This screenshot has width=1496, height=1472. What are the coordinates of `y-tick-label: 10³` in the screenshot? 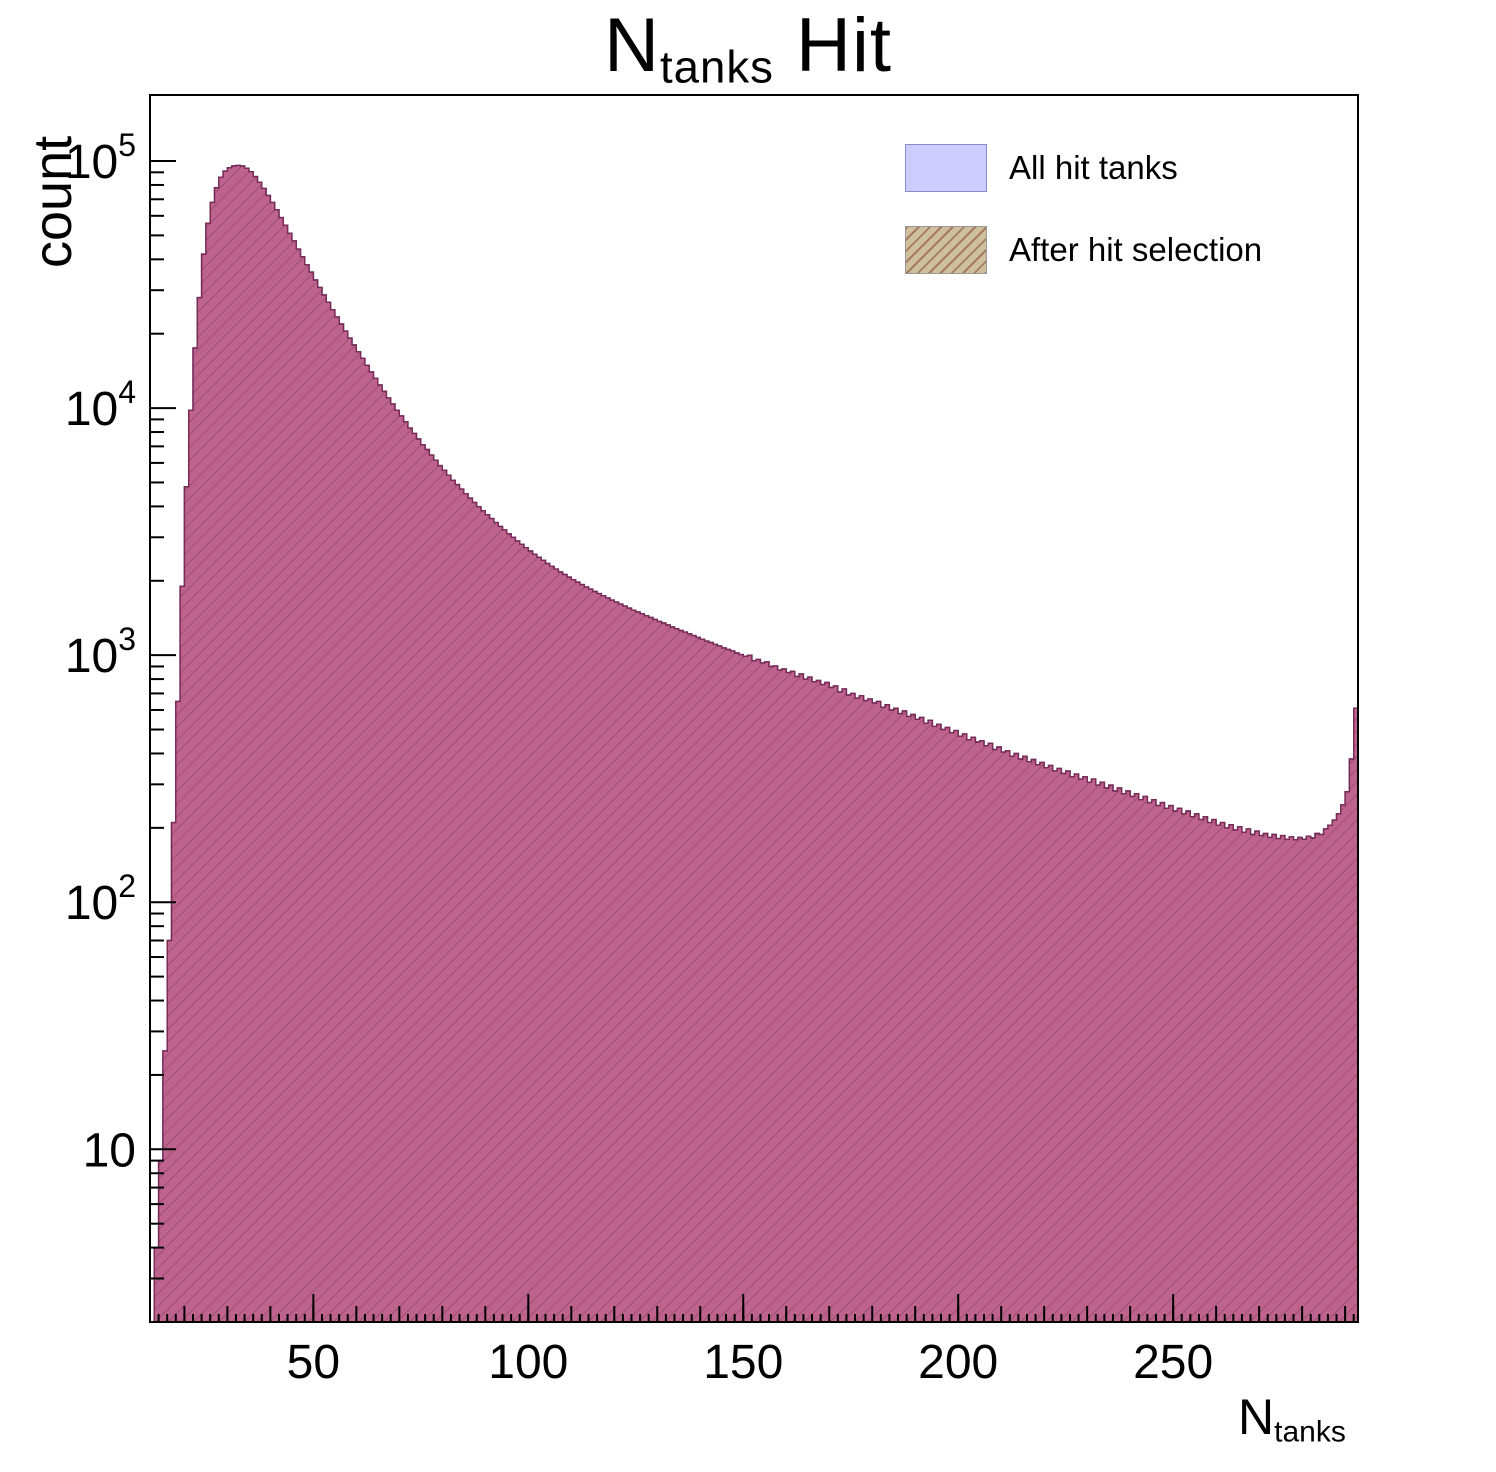 It's located at (100, 652).